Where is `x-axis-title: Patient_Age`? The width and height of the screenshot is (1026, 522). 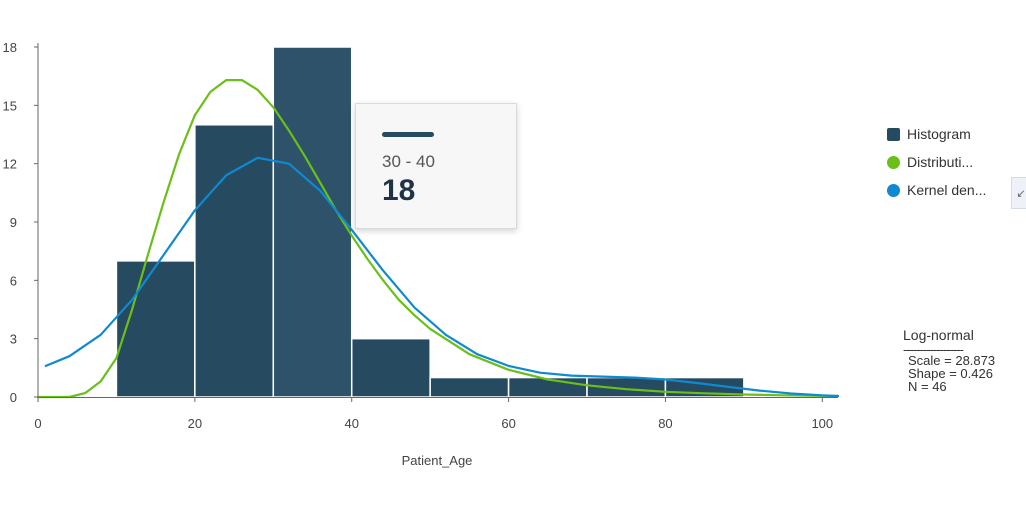
x-axis-title: Patient_Age is located at coordinates (437, 460).